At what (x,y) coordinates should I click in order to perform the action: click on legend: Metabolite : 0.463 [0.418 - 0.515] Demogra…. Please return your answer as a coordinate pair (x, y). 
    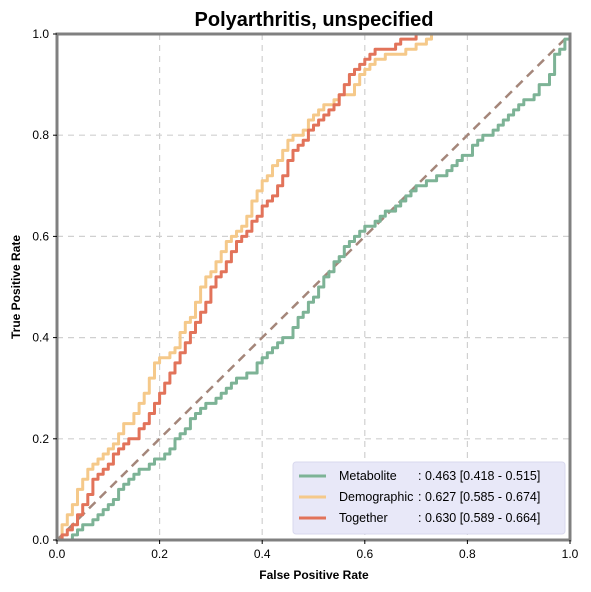
    Looking at the image, I should click on (429, 498).